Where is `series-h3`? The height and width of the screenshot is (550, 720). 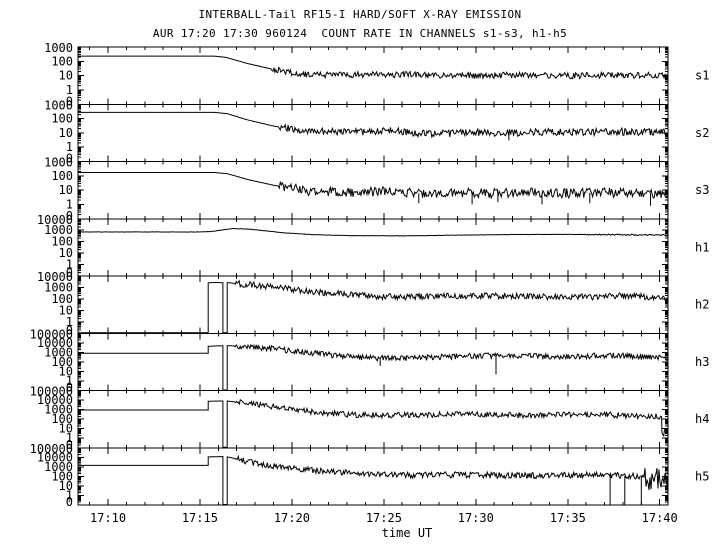 series-h3 is located at coordinates (373, 367).